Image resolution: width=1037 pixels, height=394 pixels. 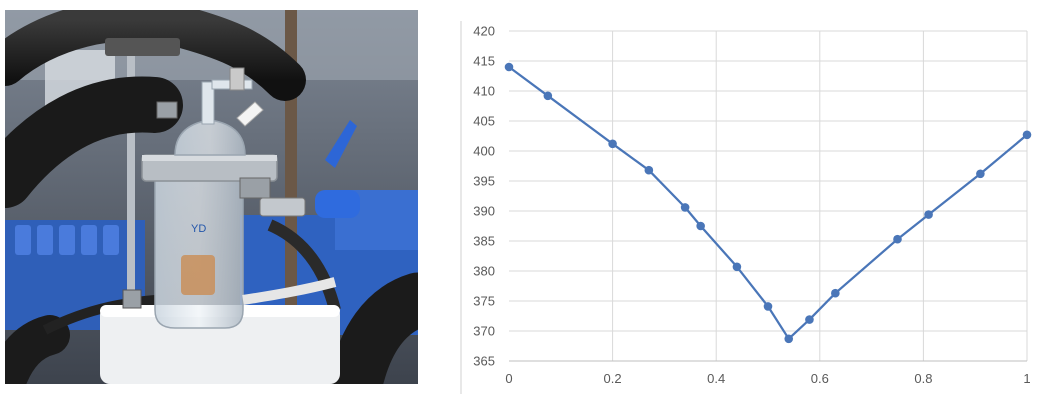 I want to click on vials-row, so click(x=67, y=240).